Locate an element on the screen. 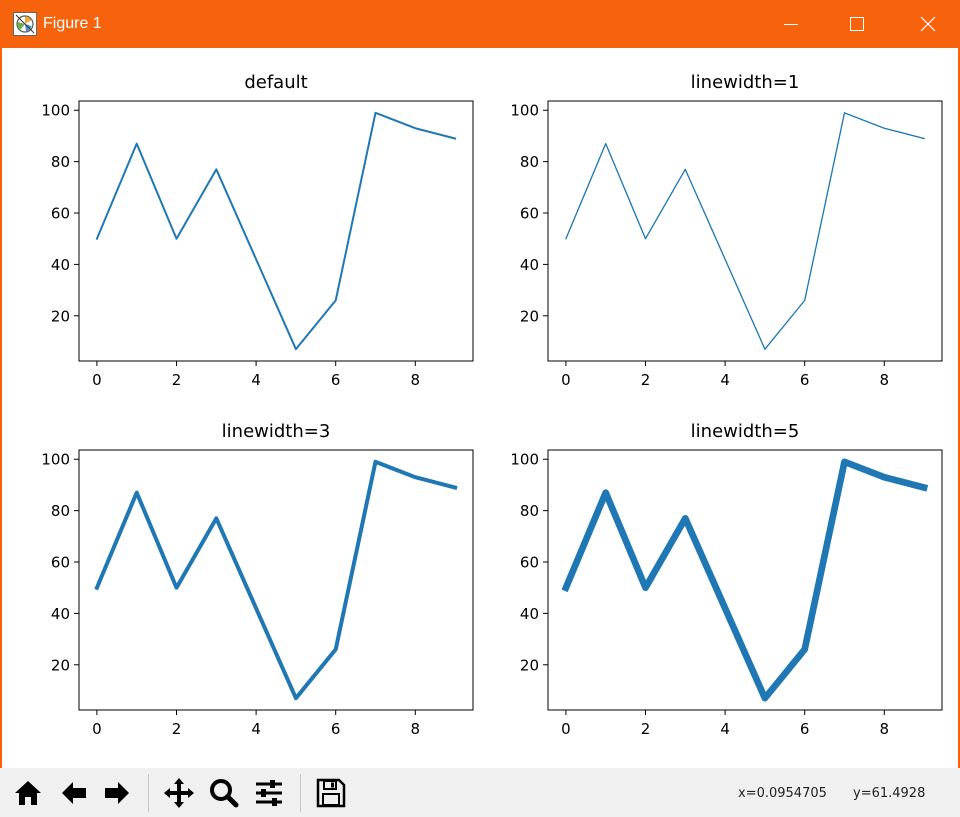 This screenshot has height=817, width=960. back-button is located at coordinates (74, 793).